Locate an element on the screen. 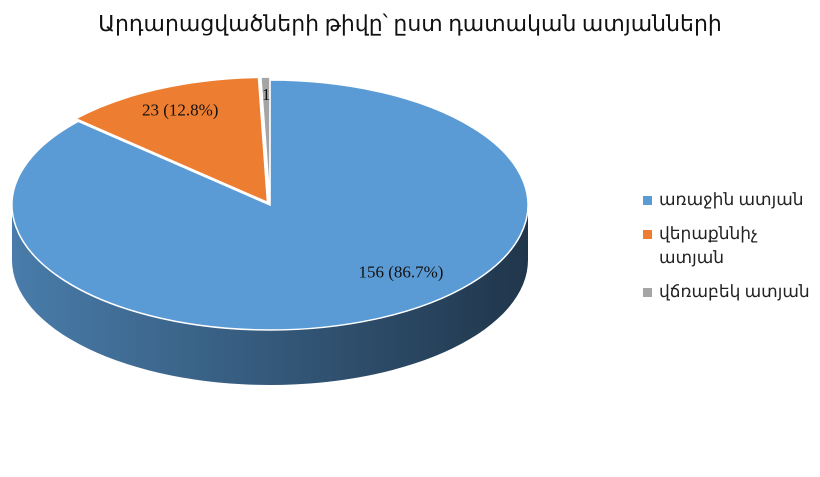 Image resolution: width=820 pixels, height=477 pixels. legend-item: վերաքննիչ ատյան is located at coordinates (728, 246).